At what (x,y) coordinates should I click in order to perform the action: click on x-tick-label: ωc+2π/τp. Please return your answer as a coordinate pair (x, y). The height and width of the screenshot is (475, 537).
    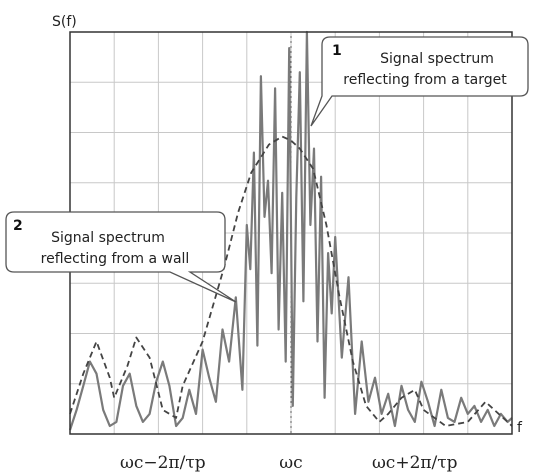
    Looking at the image, I should click on (415, 463).